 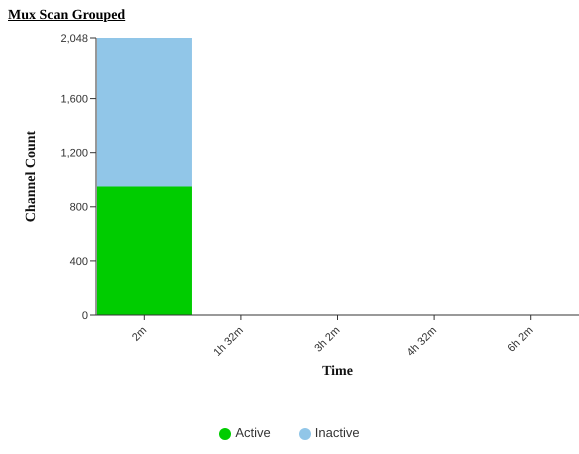 What do you see at coordinates (67, 16) in the screenshot?
I see `chart-title: Mux Scan Grouped` at bounding box center [67, 16].